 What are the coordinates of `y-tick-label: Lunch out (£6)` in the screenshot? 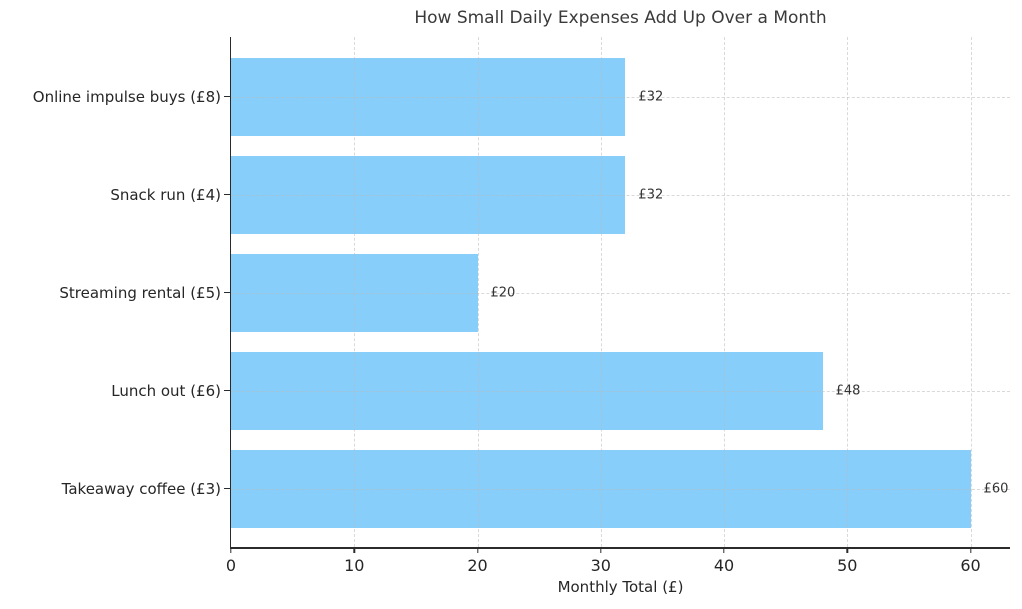 It's located at (166, 390).